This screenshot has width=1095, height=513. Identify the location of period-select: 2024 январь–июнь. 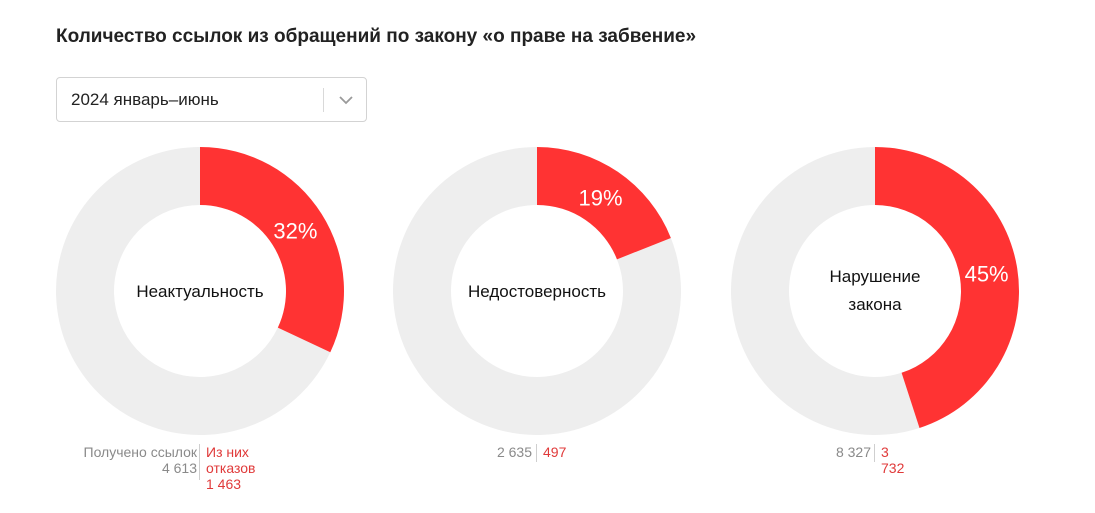
(211, 99).